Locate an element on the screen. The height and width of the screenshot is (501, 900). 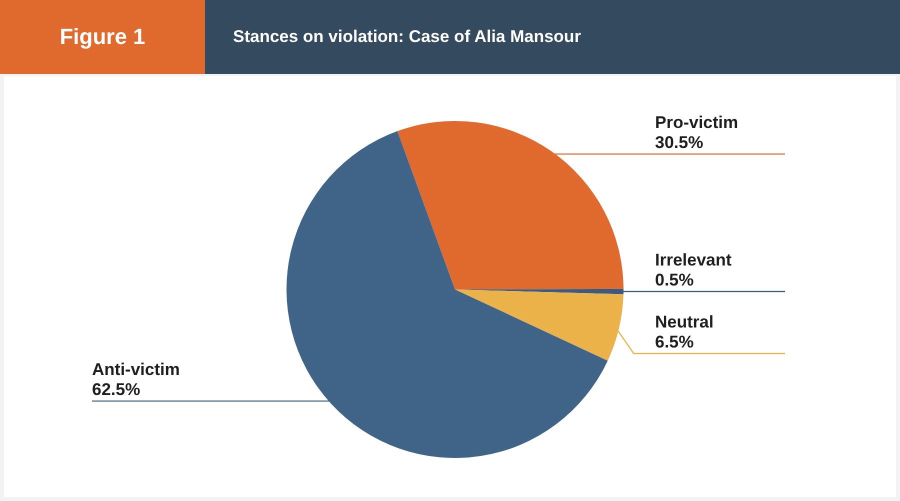
slice-label: Irrelevant is located at coordinates (693, 260).